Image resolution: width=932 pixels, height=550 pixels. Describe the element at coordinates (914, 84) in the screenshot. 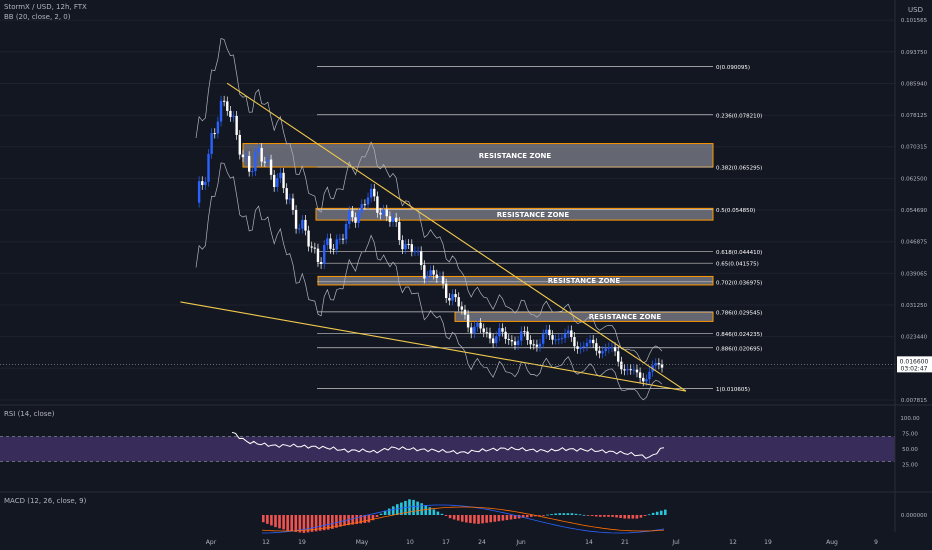

I see `price-tick-label: 0.085940` at that location.